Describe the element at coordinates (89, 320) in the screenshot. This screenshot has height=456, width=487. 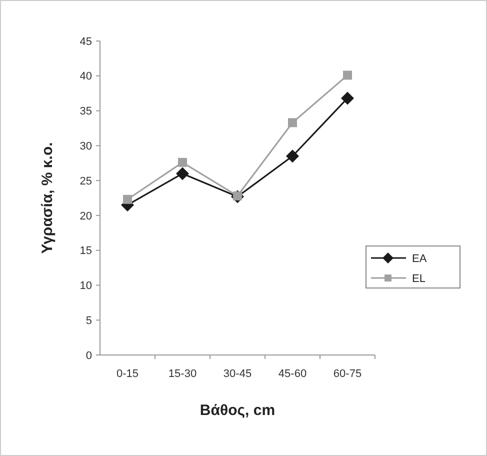
I see `y-tick-label: 5` at that location.